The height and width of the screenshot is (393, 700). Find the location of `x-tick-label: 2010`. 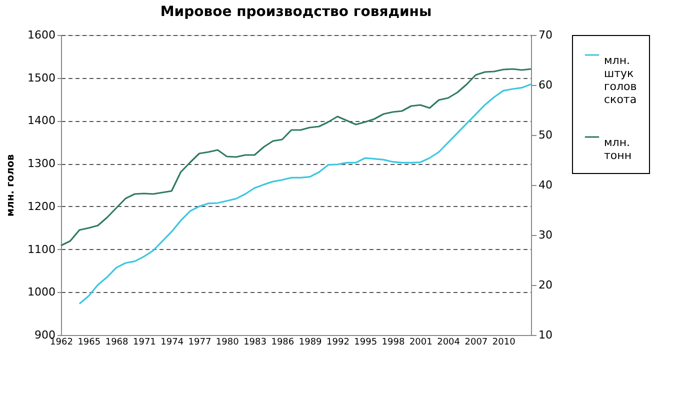

x-tick-label: 2010 is located at coordinates (504, 343).